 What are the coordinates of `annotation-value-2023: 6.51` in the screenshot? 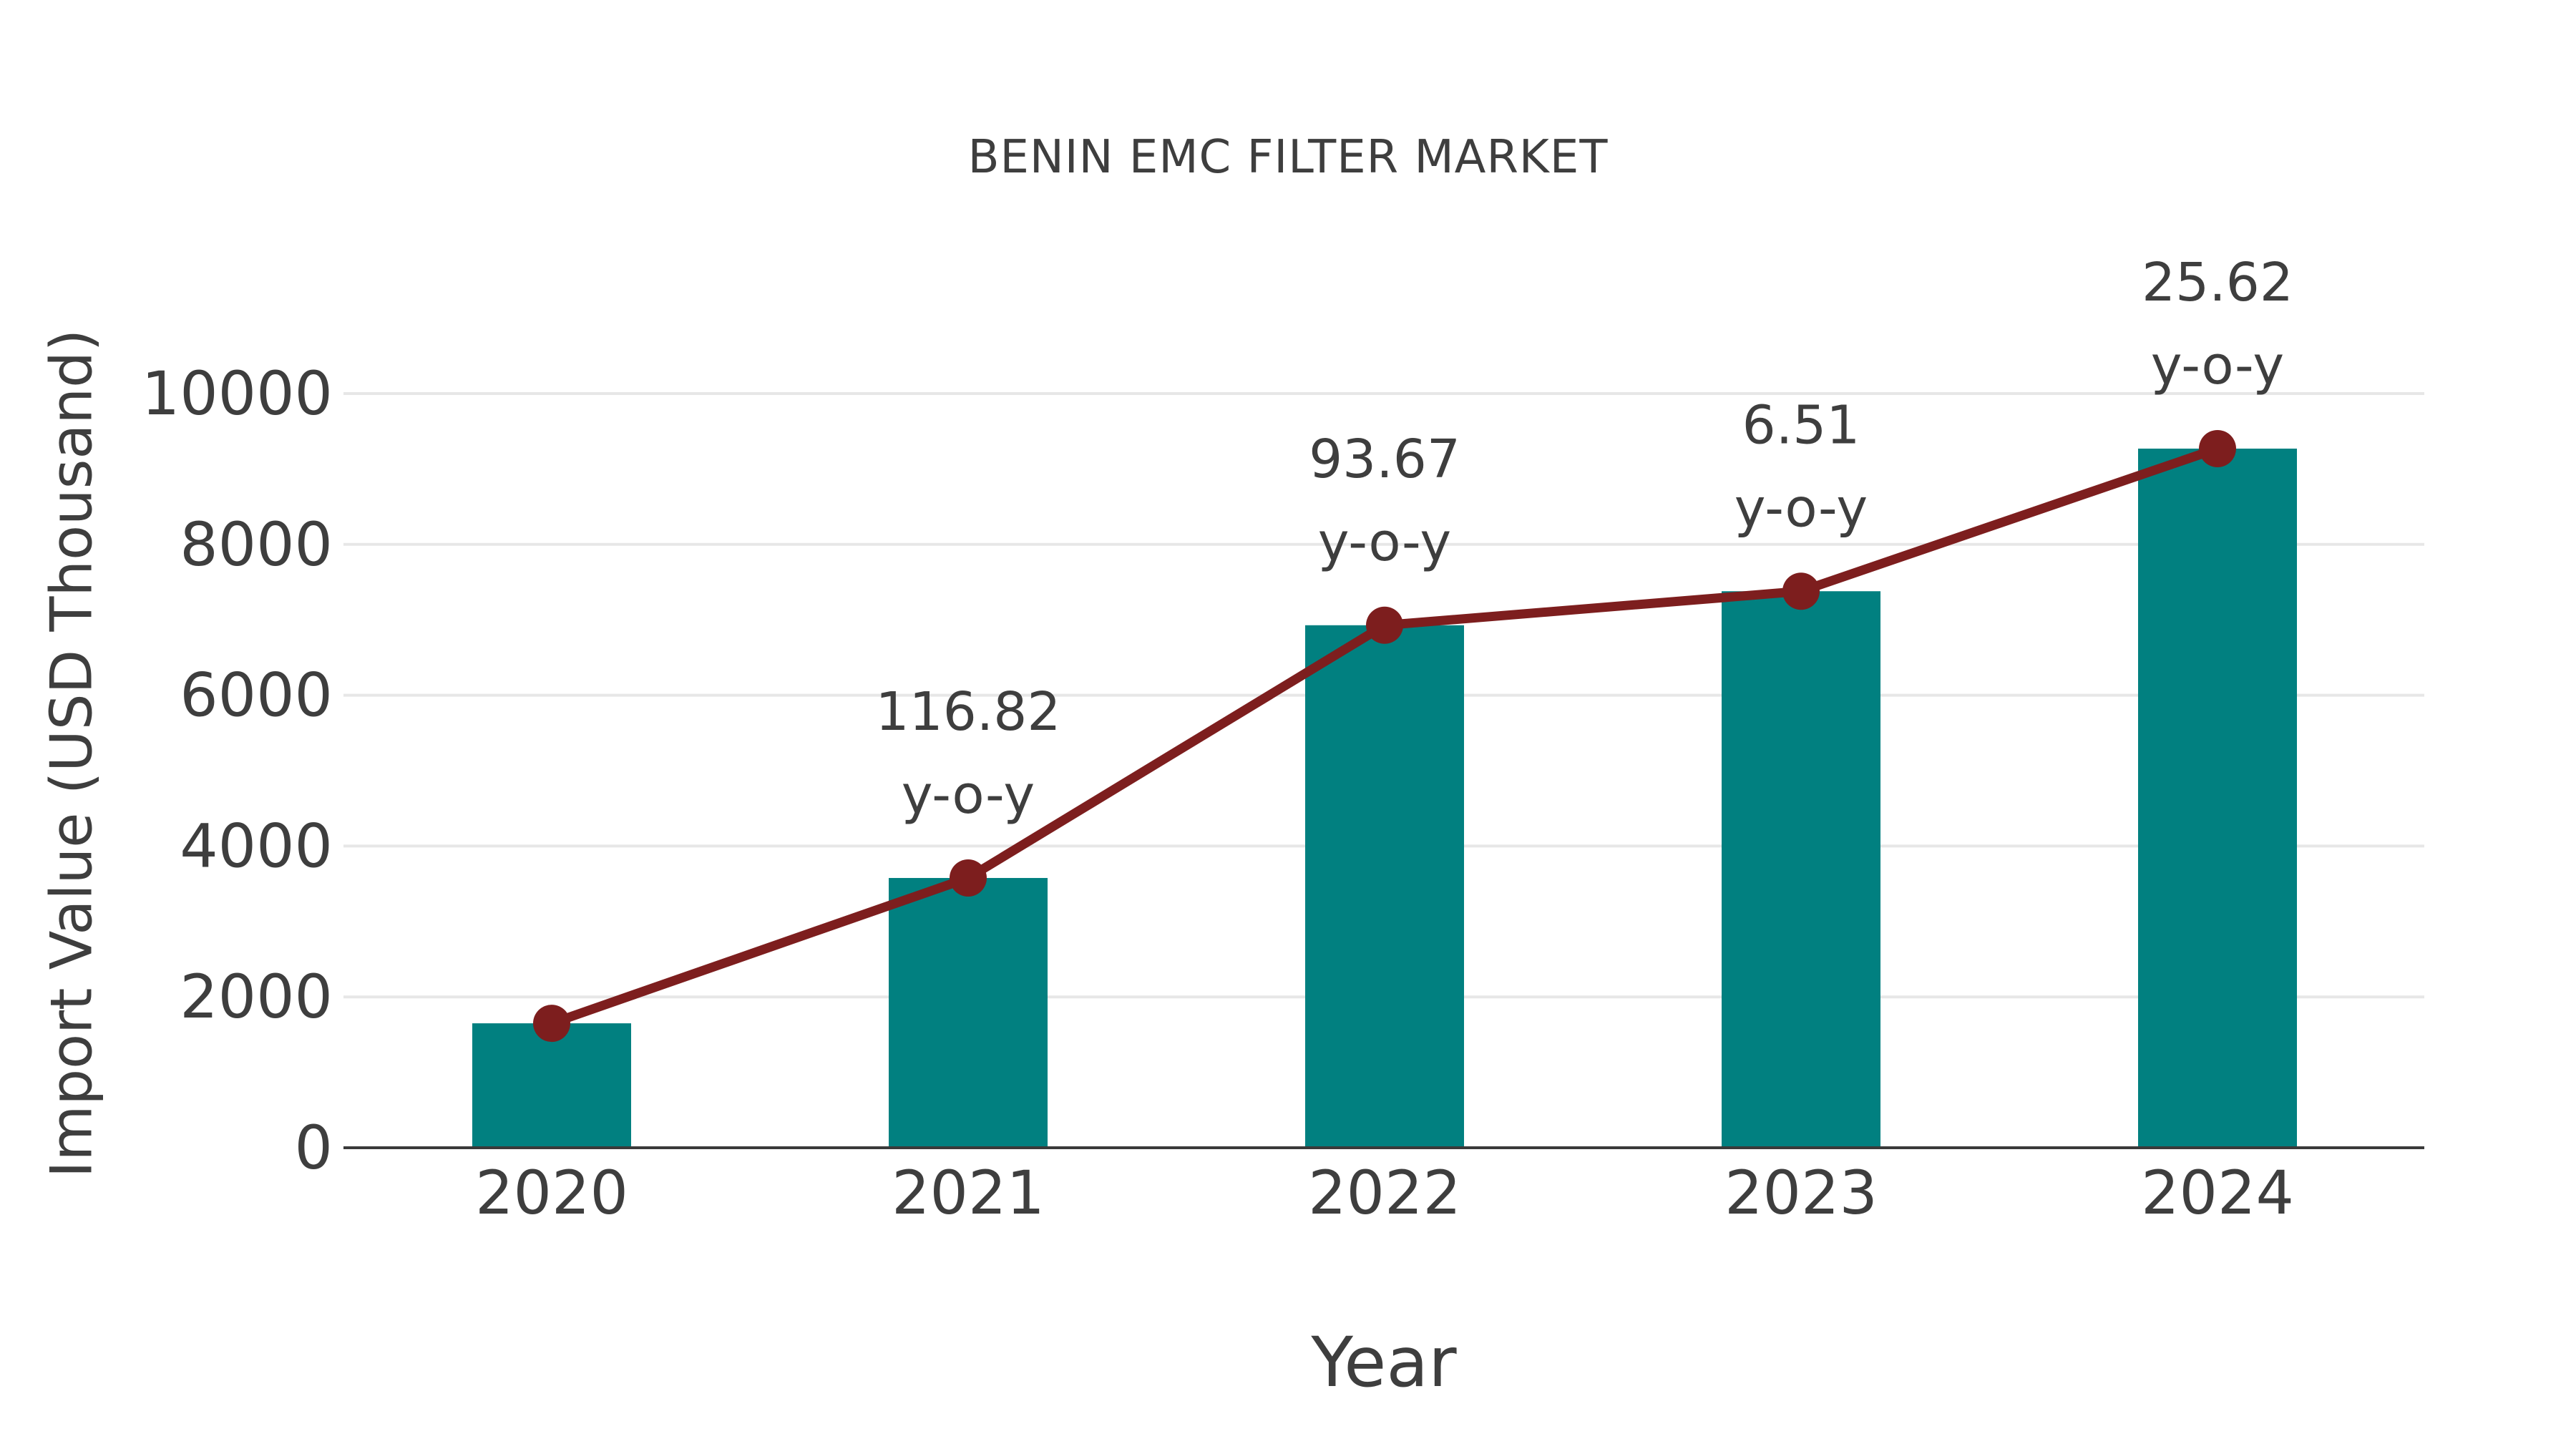 It's located at (1801, 425).